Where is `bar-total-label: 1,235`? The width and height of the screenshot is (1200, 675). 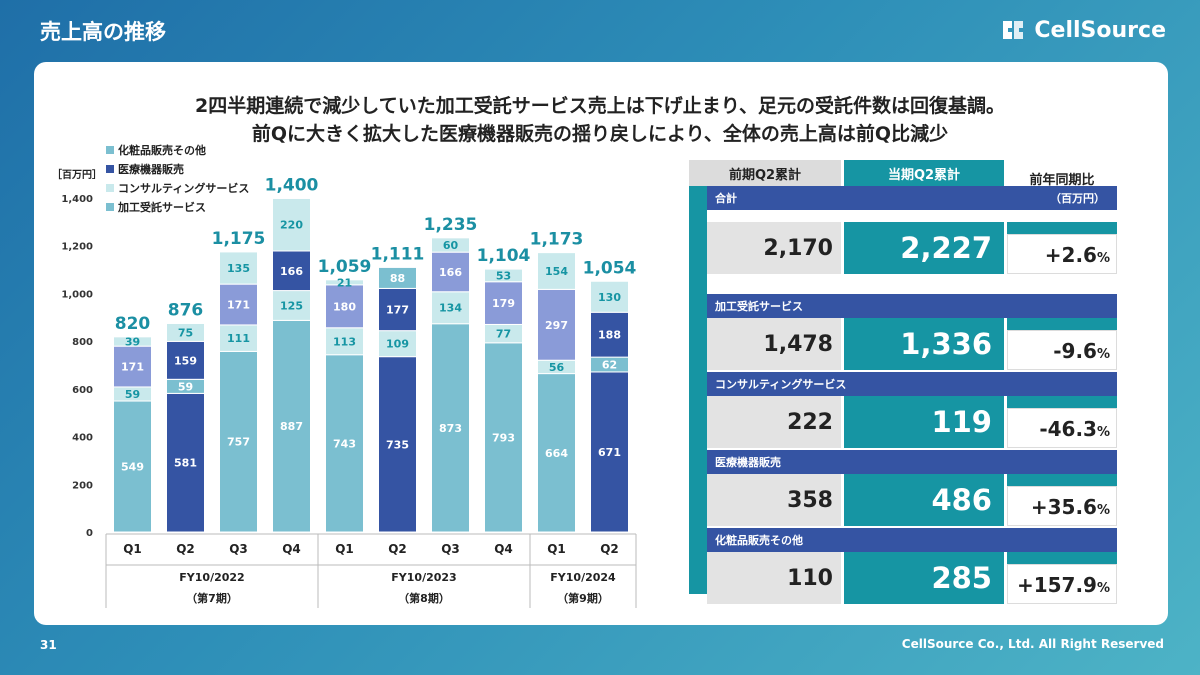
bar-total-label: 1,235 is located at coordinates (451, 225).